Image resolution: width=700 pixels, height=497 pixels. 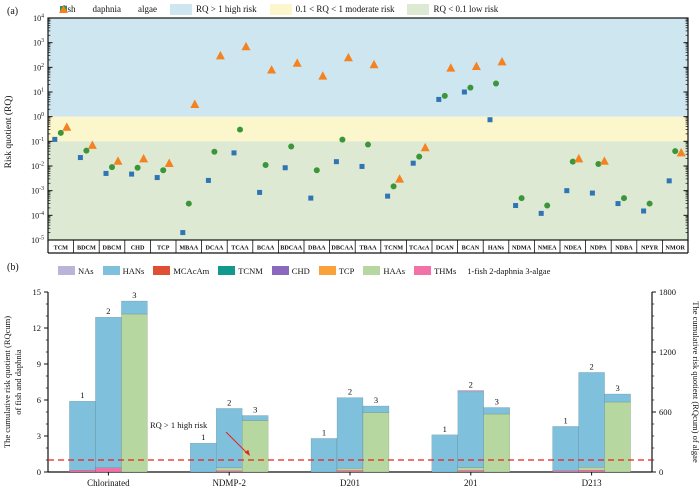 What do you see at coordinates (661, 472) in the screenshot?
I see `right-tick-label-0: 0` at bounding box center [661, 472].